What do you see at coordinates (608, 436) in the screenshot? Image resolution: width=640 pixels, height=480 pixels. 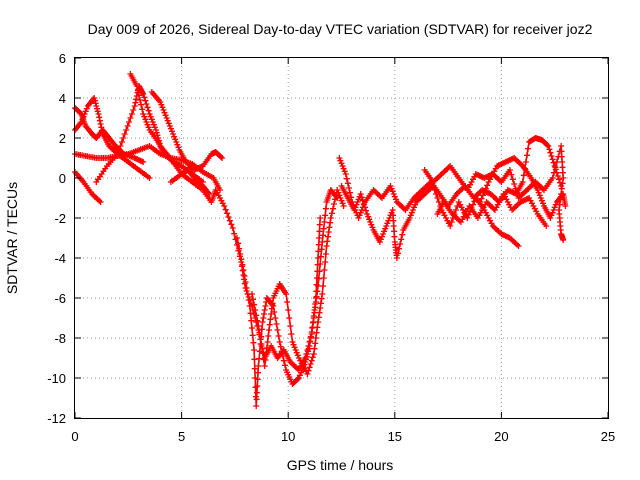 I see `x-tick-label: 25` at bounding box center [608, 436].